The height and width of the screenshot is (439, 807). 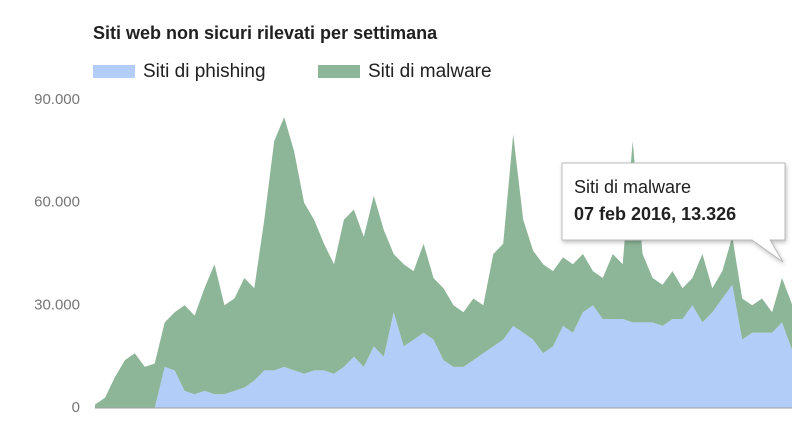 What do you see at coordinates (57, 99) in the screenshot?
I see `y-tick-label: 90.000` at bounding box center [57, 99].